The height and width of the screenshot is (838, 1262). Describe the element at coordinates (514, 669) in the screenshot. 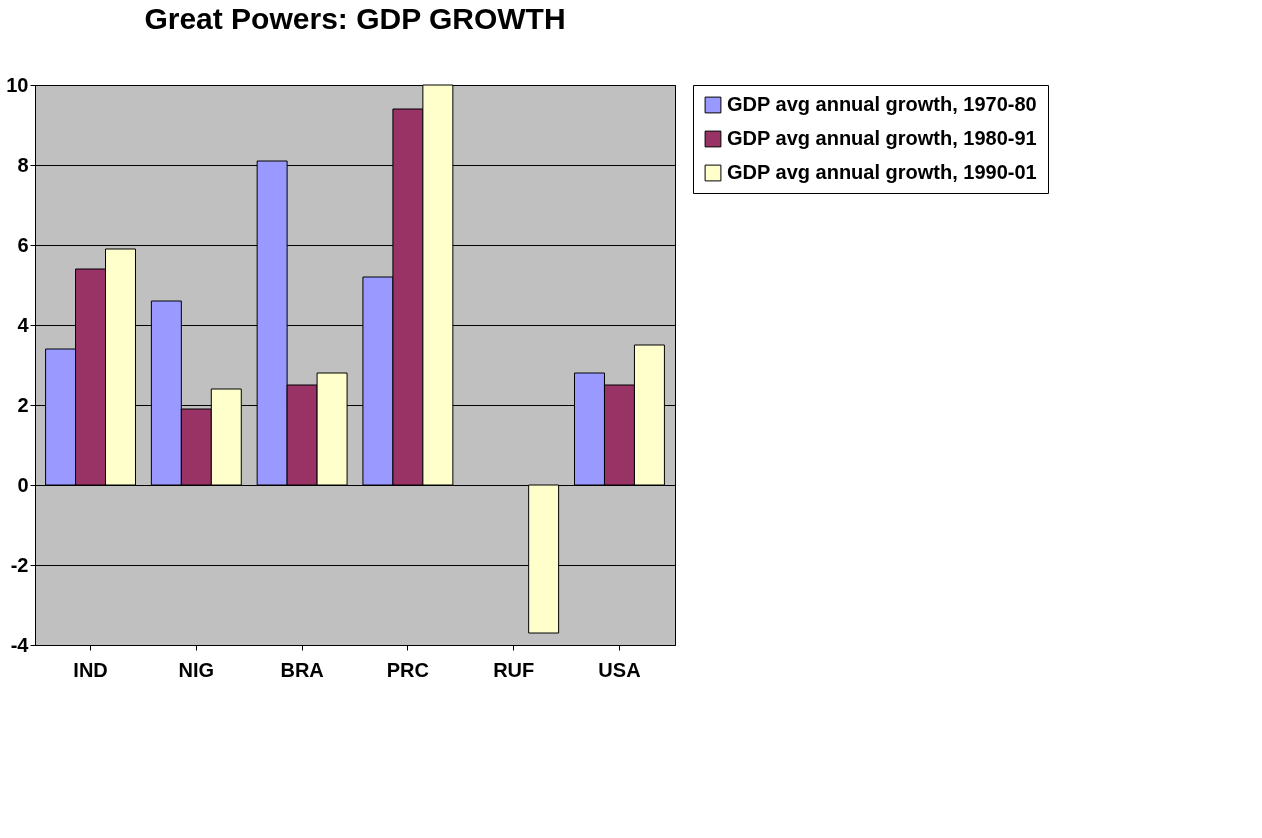

I see `x-tick-label: RUF` at that location.